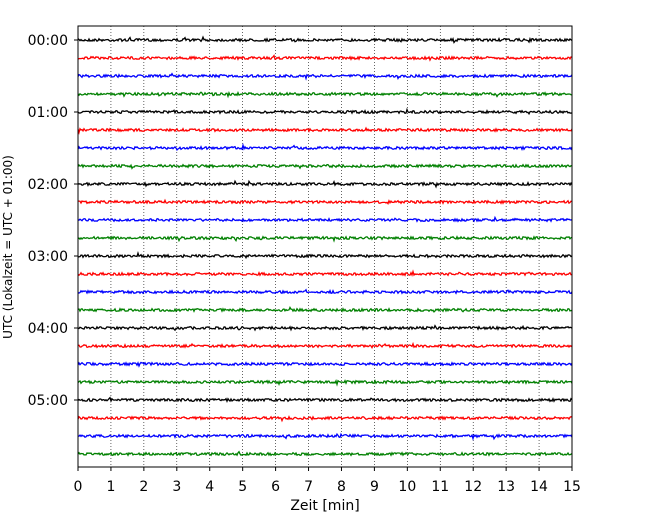 The width and height of the screenshot is (650, 520). Describe the element at coordinates (374, 487) in the screenshot. I see `x-tick-label: 9` at that location.